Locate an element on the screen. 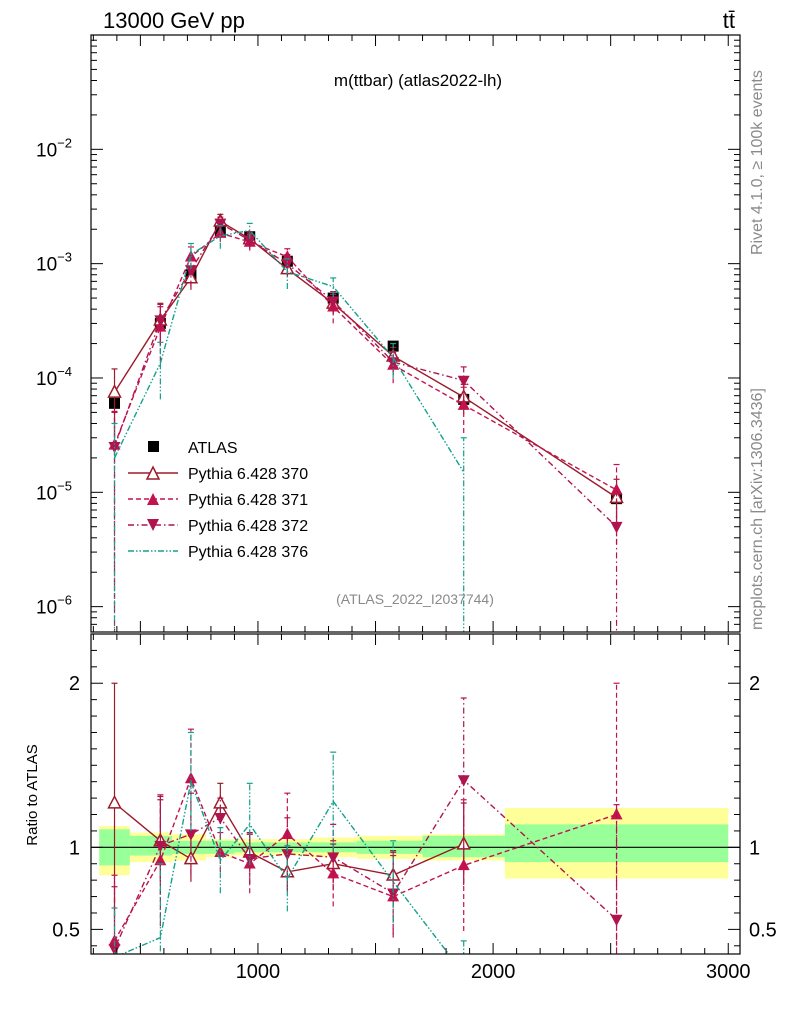 Image resolution: width=786 pixels, height=1024 pixels. x-tick-label: 2000 is located at coordinates (493, 972).